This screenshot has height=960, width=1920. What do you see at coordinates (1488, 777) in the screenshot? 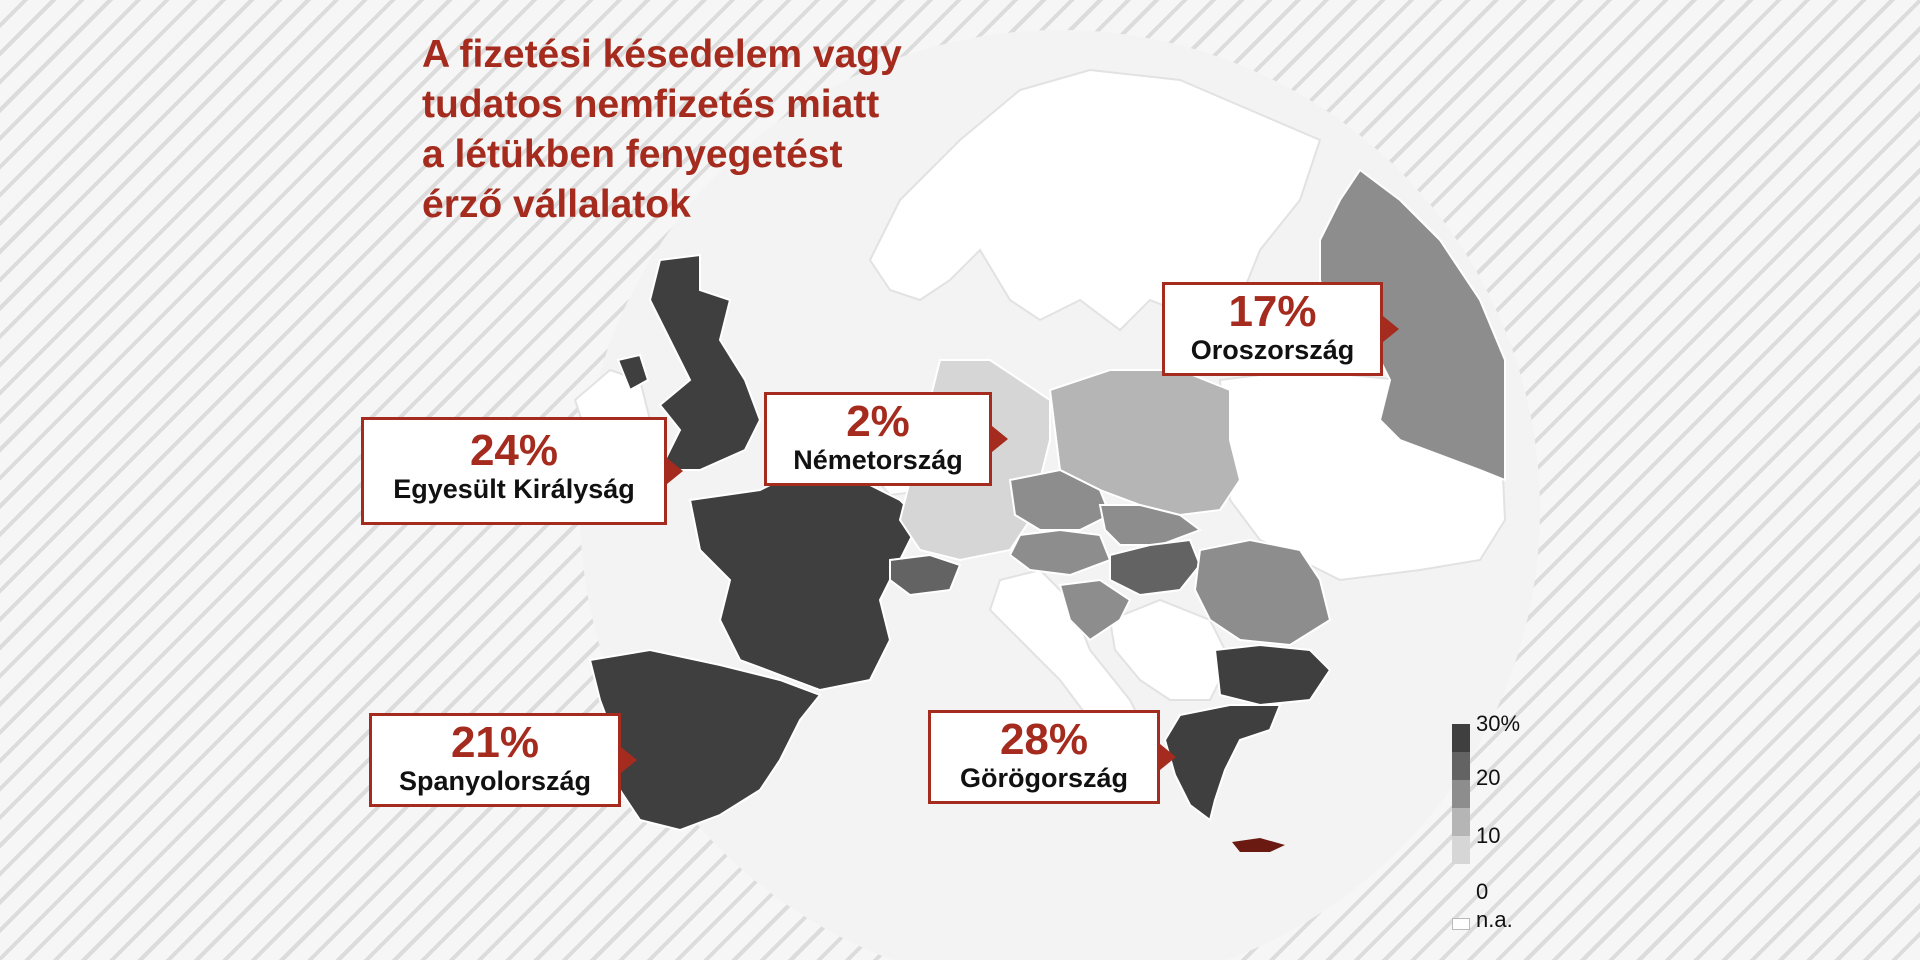
I see `legend-label-20: 20` at bounding box center [1488, 777].